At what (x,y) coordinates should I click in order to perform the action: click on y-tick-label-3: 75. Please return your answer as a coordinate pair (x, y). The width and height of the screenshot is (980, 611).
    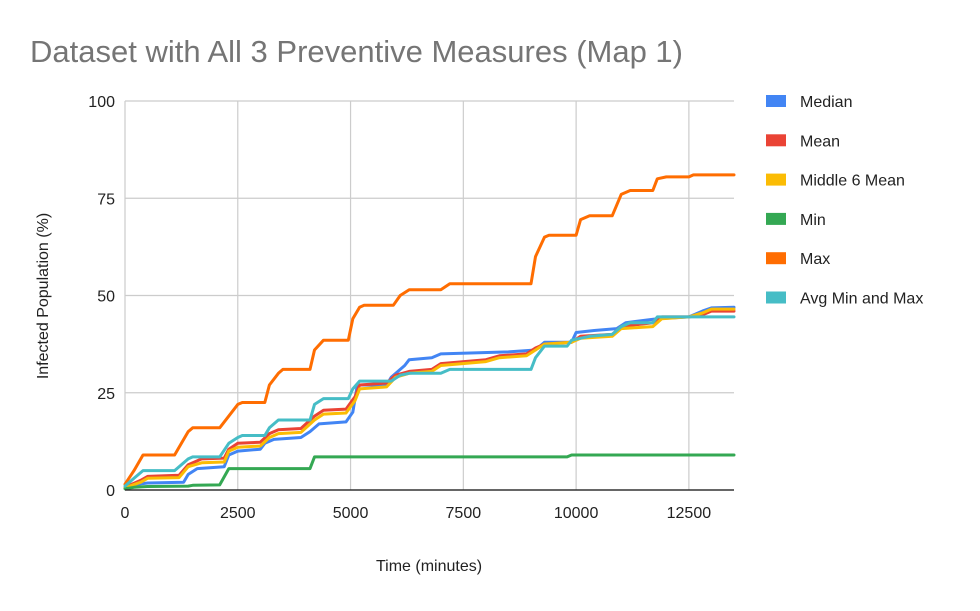
    Looking at the image, I should click on (106, 199).